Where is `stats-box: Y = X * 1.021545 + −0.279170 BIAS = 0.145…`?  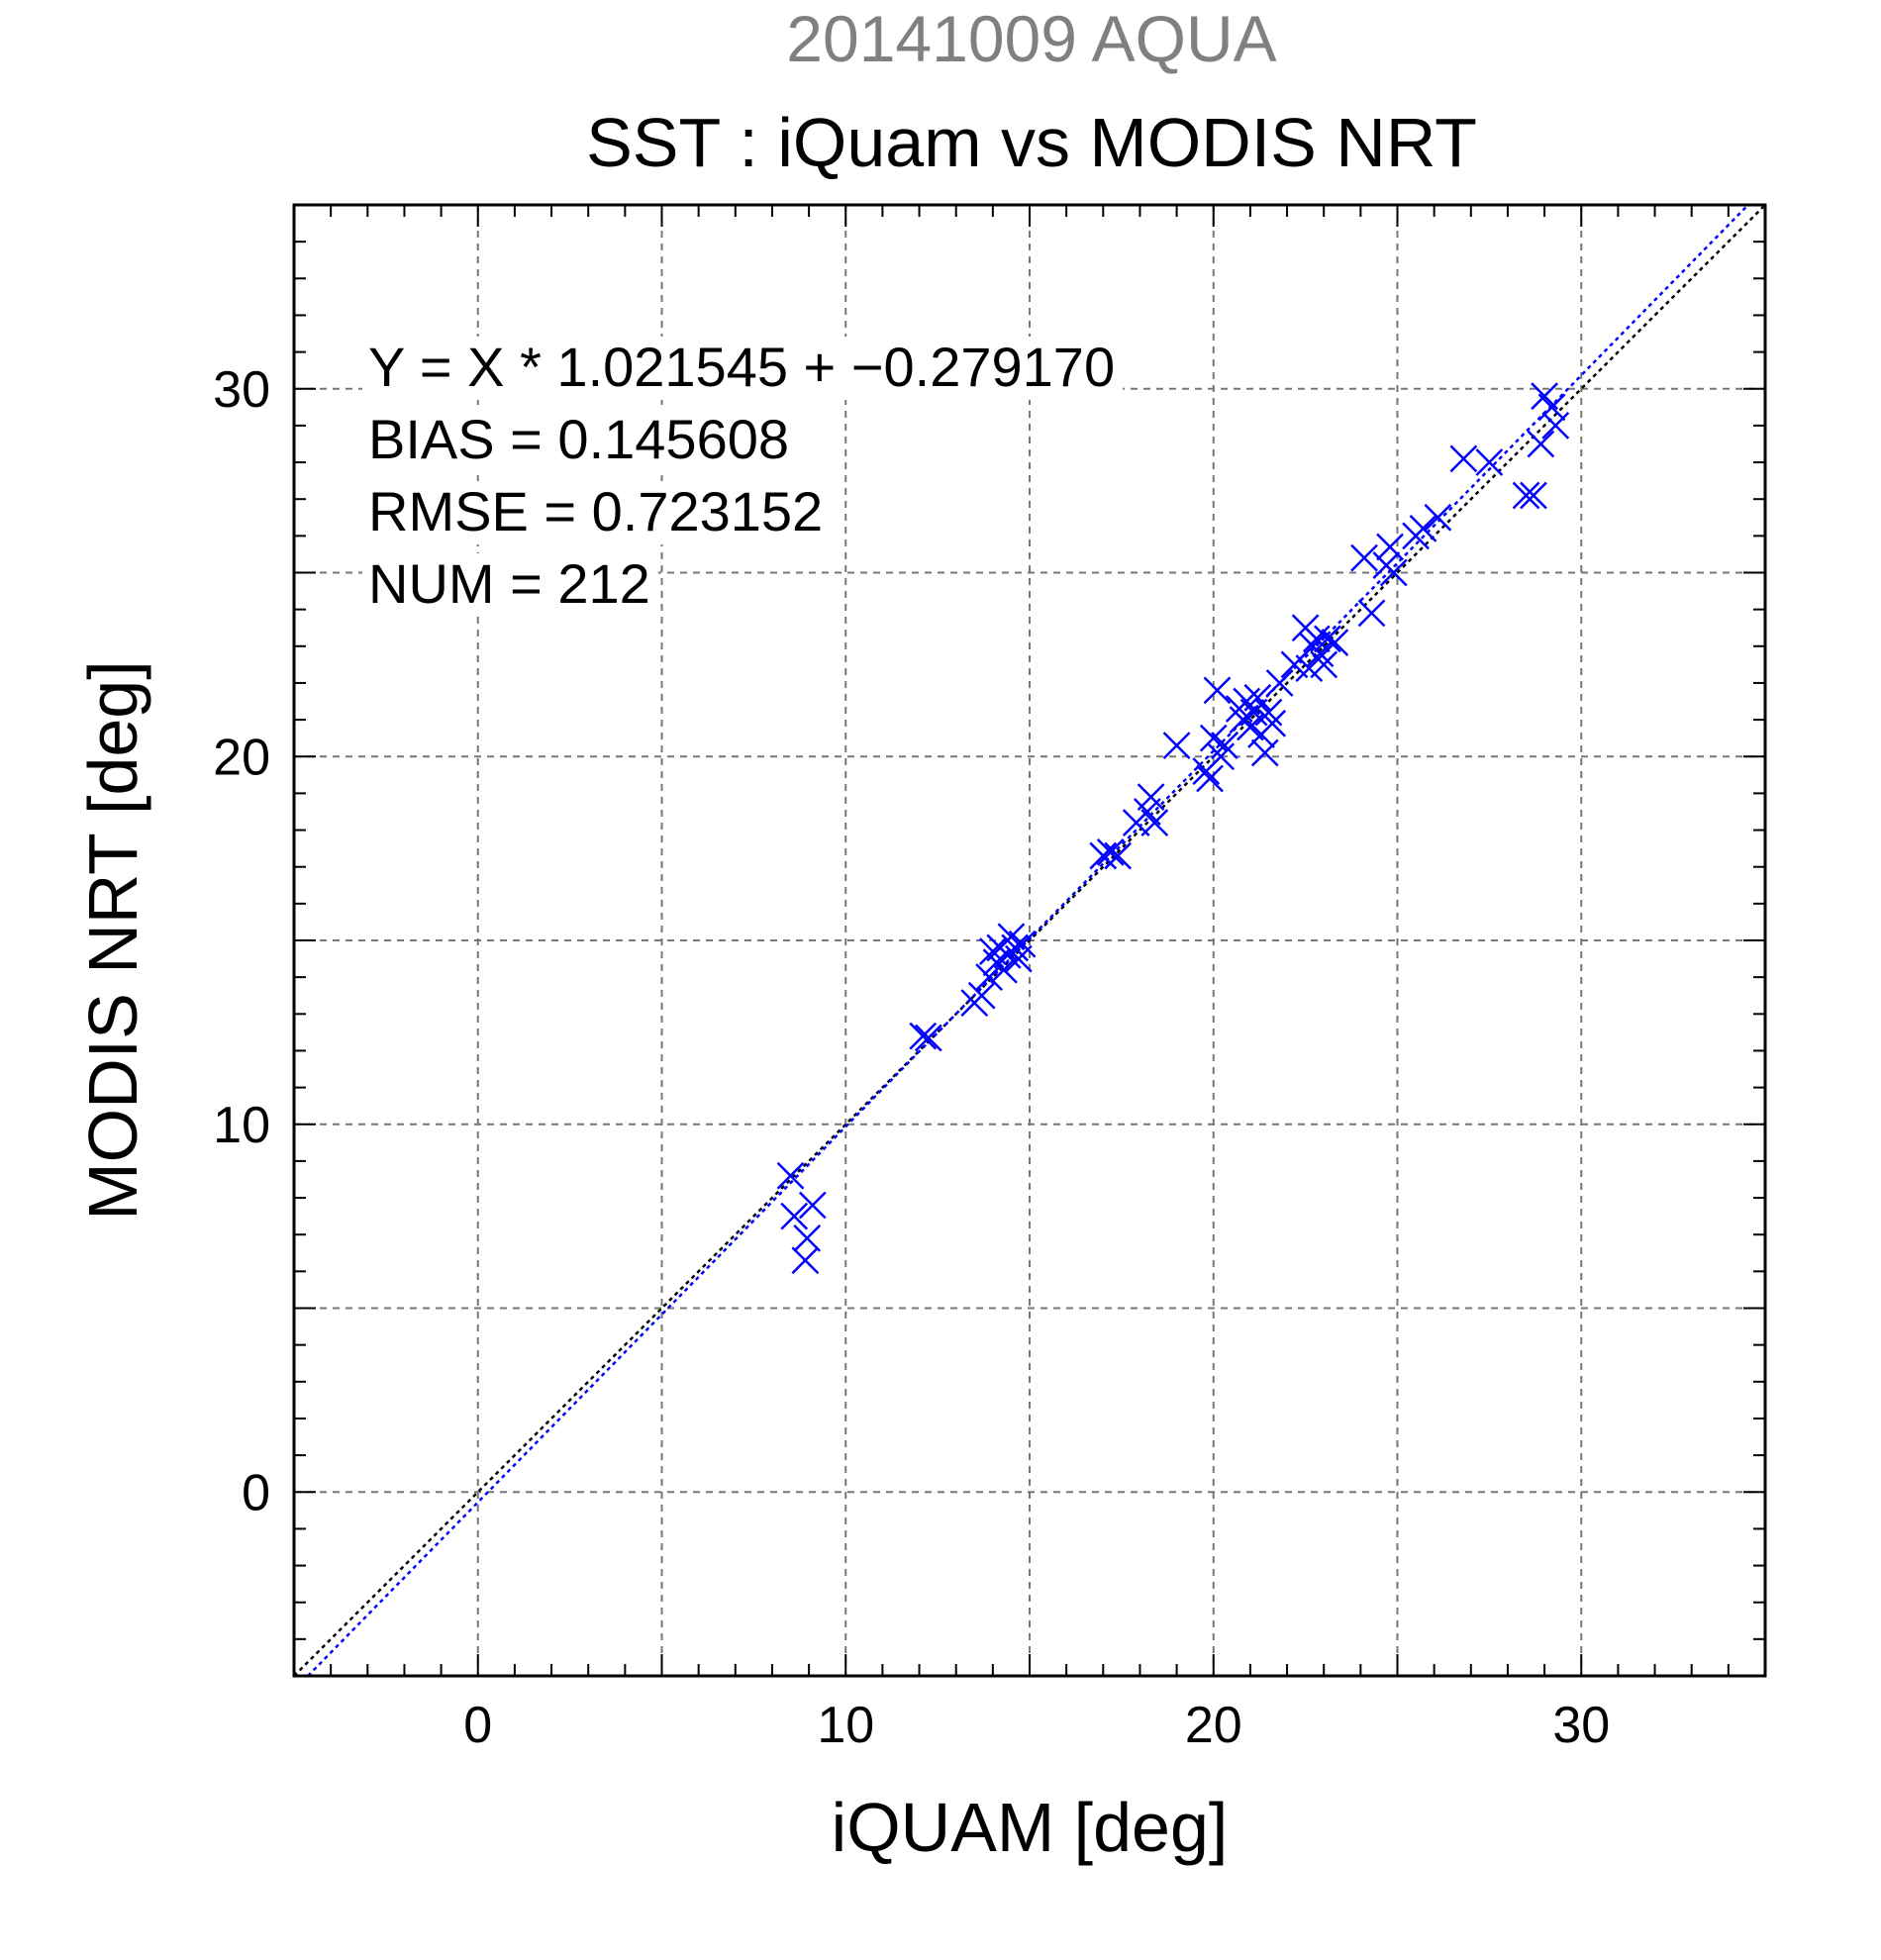 stats-box: Y = X * 1.021545 + −0.279170 BIAS = 0.145… is located at coordinates (743, 476).